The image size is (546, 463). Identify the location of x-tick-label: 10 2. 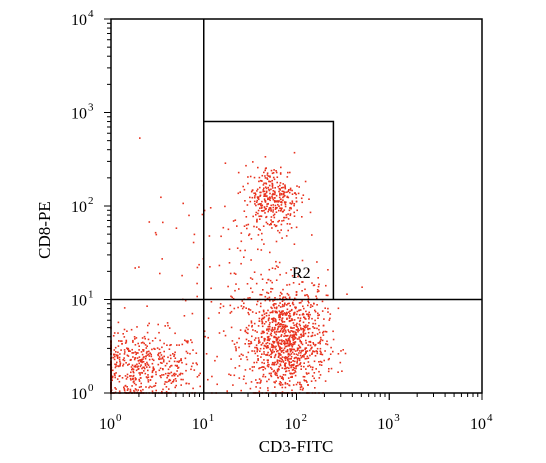
(296, 422).